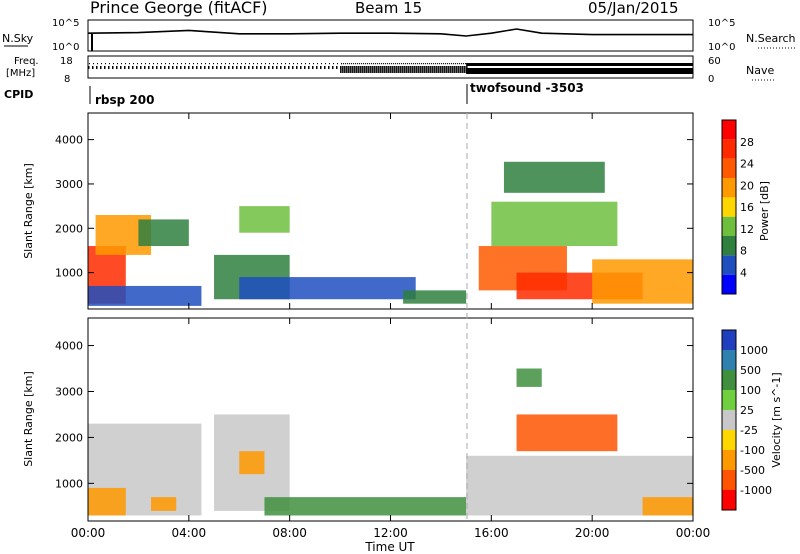 The width and height of the screenshot is (800, 554). I want to click on power-y-label: Slant Range [km], so click(28, 211).